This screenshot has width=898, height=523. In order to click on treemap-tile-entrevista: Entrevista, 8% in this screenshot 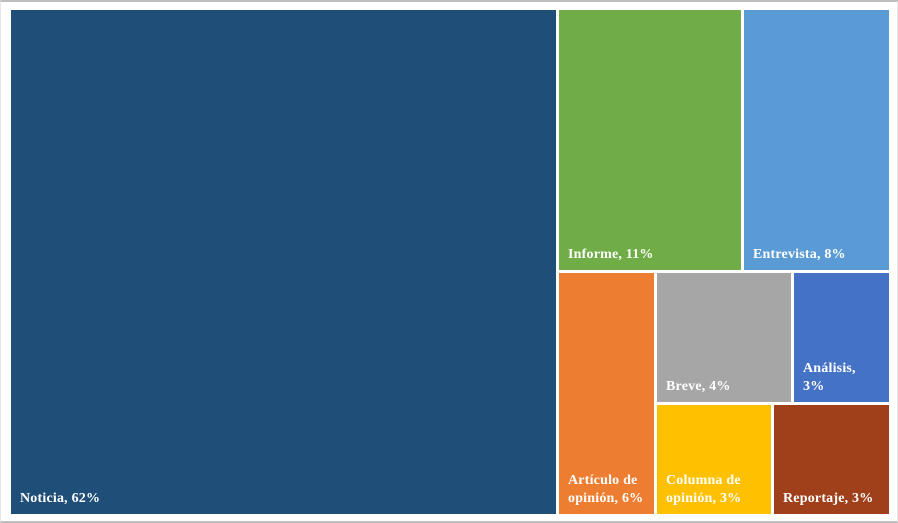, I will do `click(816, 140)`.